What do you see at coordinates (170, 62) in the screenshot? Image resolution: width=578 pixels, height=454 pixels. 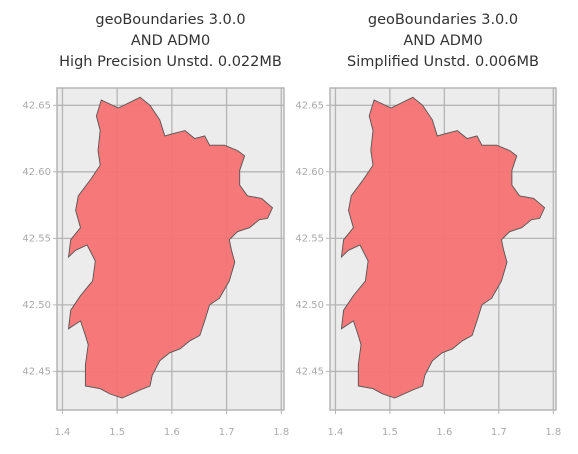 I see `chart-title: High Precision Unstd. 0.022MB` at bounding box center [170, 62].